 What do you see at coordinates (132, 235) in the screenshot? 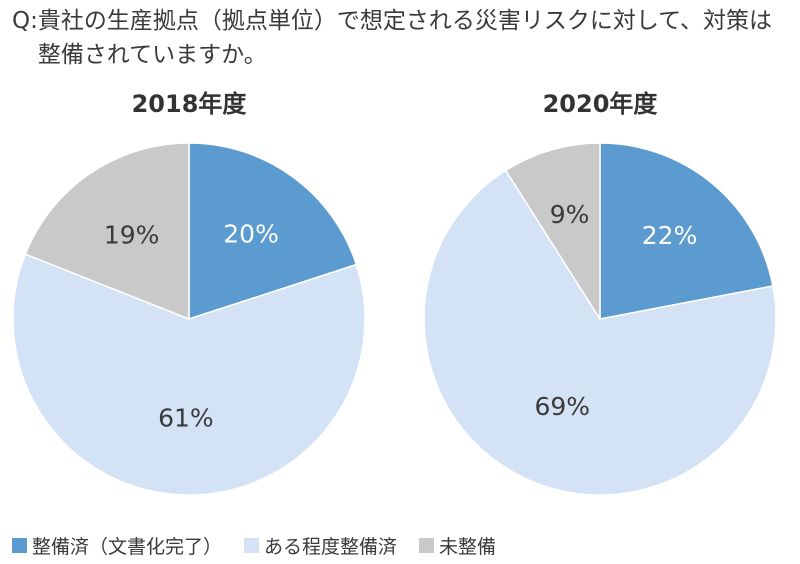
I see `pie-label-none: 19%` at bounding box center [132, 235].